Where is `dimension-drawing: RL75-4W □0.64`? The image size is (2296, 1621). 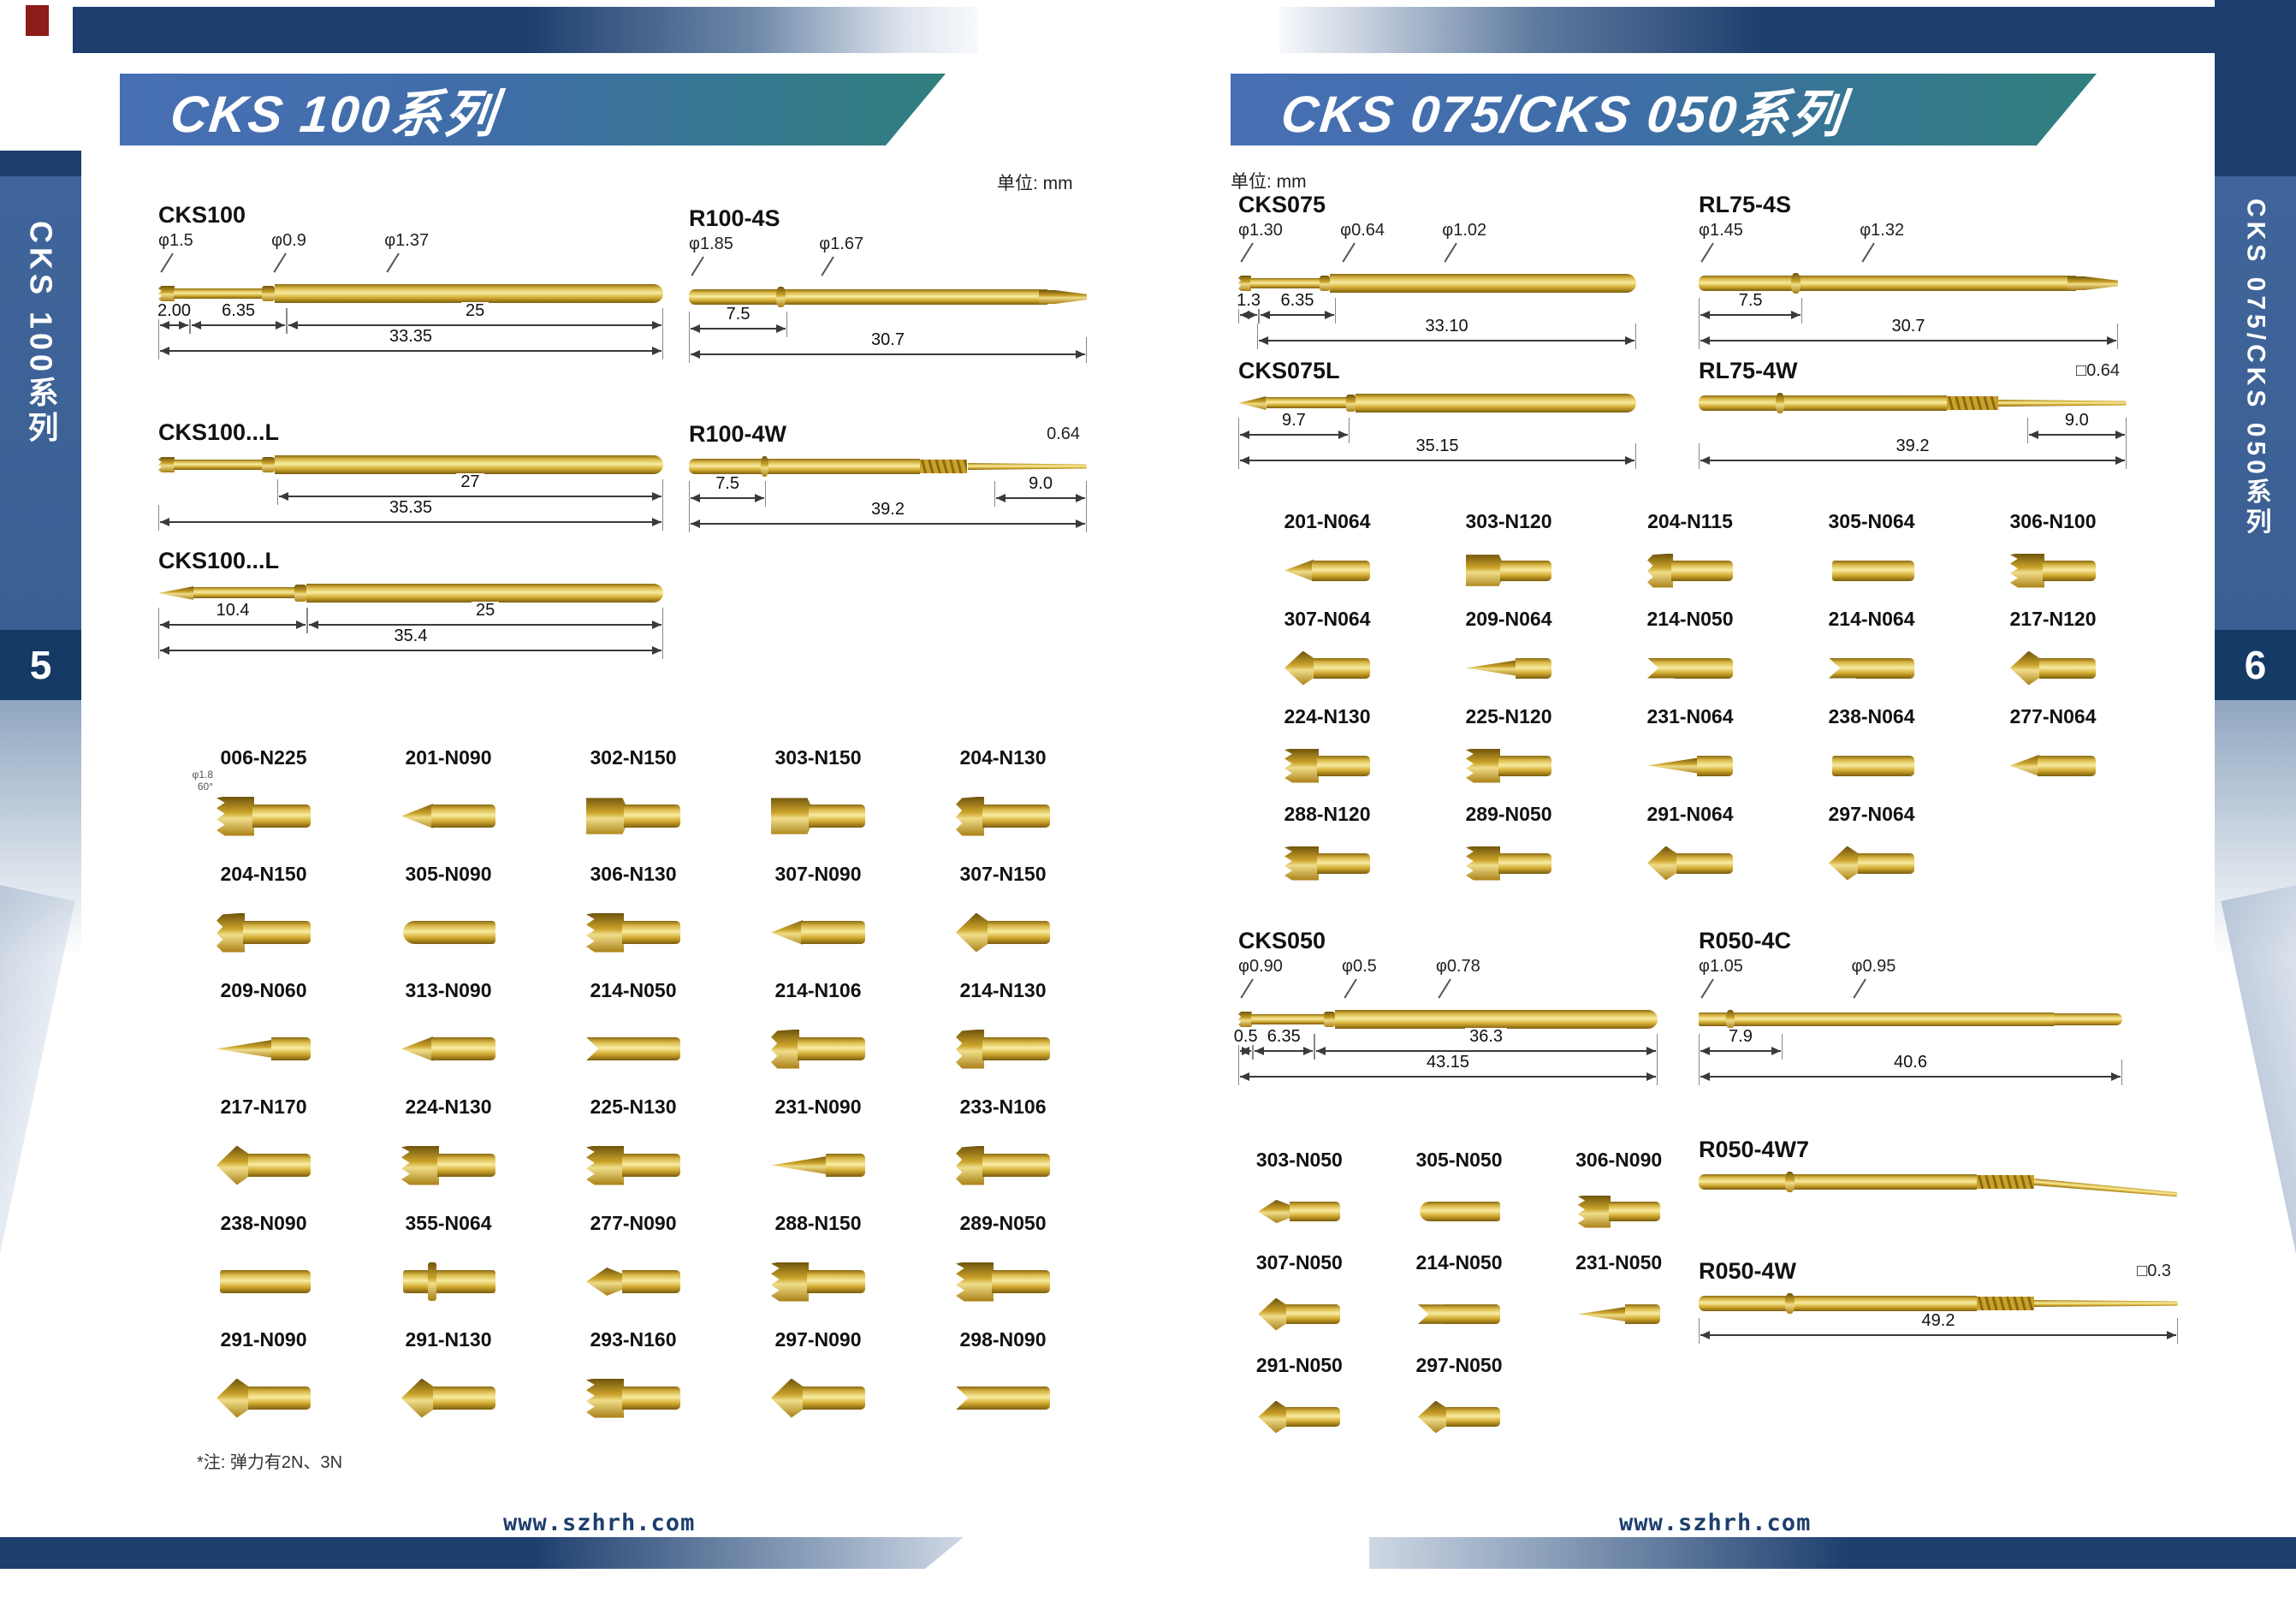 dimension-drawing: RL75-4W □0.64 is located at coordinates (1913, 413).